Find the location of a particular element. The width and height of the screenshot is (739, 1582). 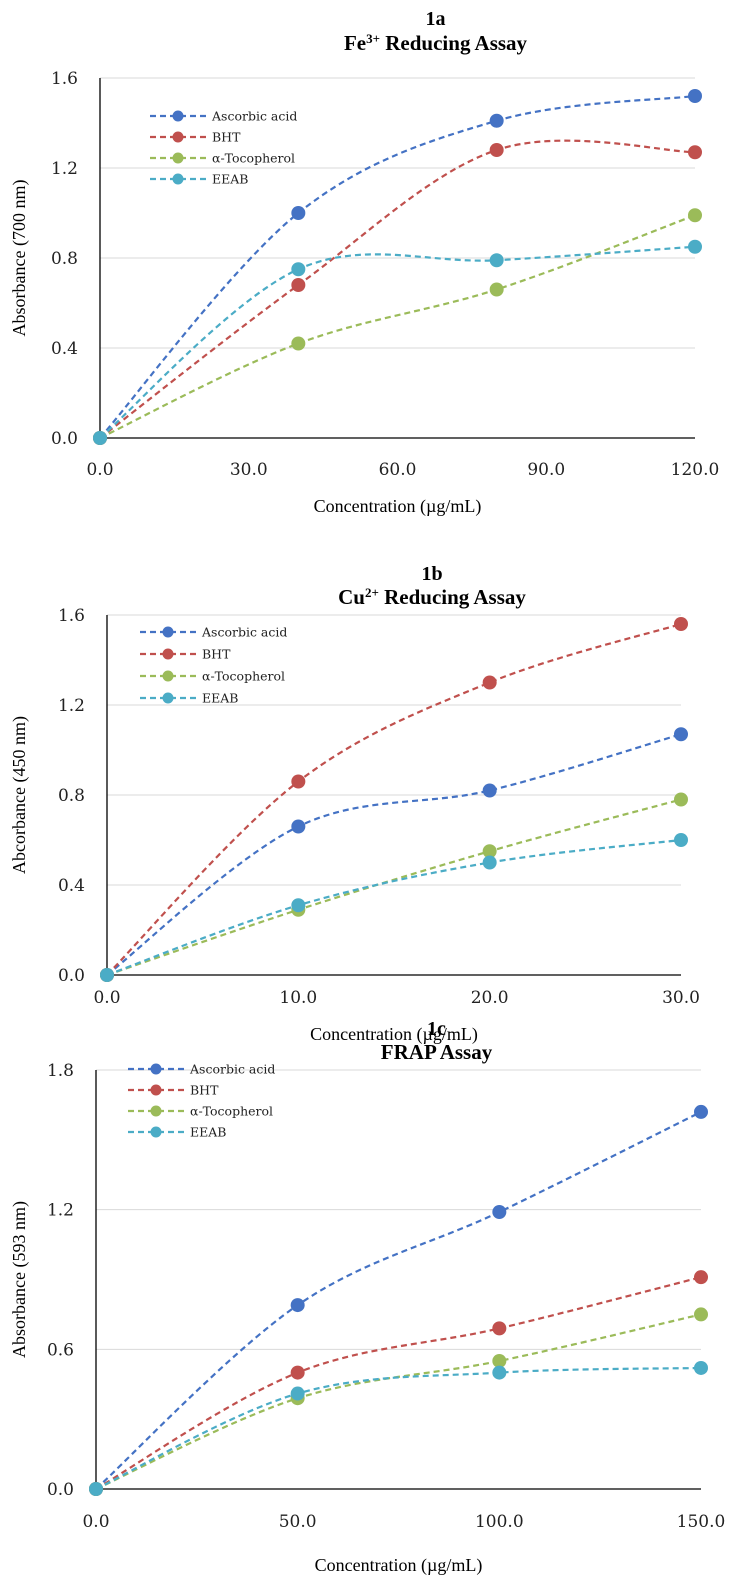

series-eeab is located at coordinates (397, 342).